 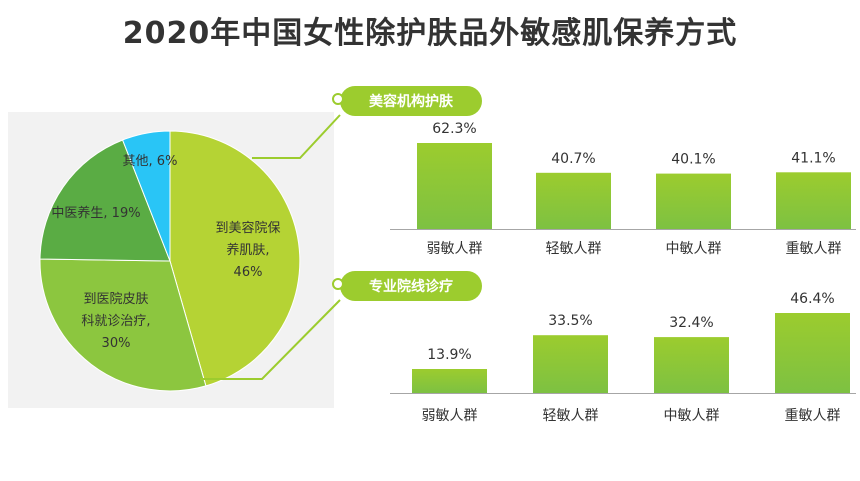 What do you see at coordinates (115, 299) in the screenshot?
I see `pie-slice-label: 到医院皮肤` at bounding box center [115, 299].